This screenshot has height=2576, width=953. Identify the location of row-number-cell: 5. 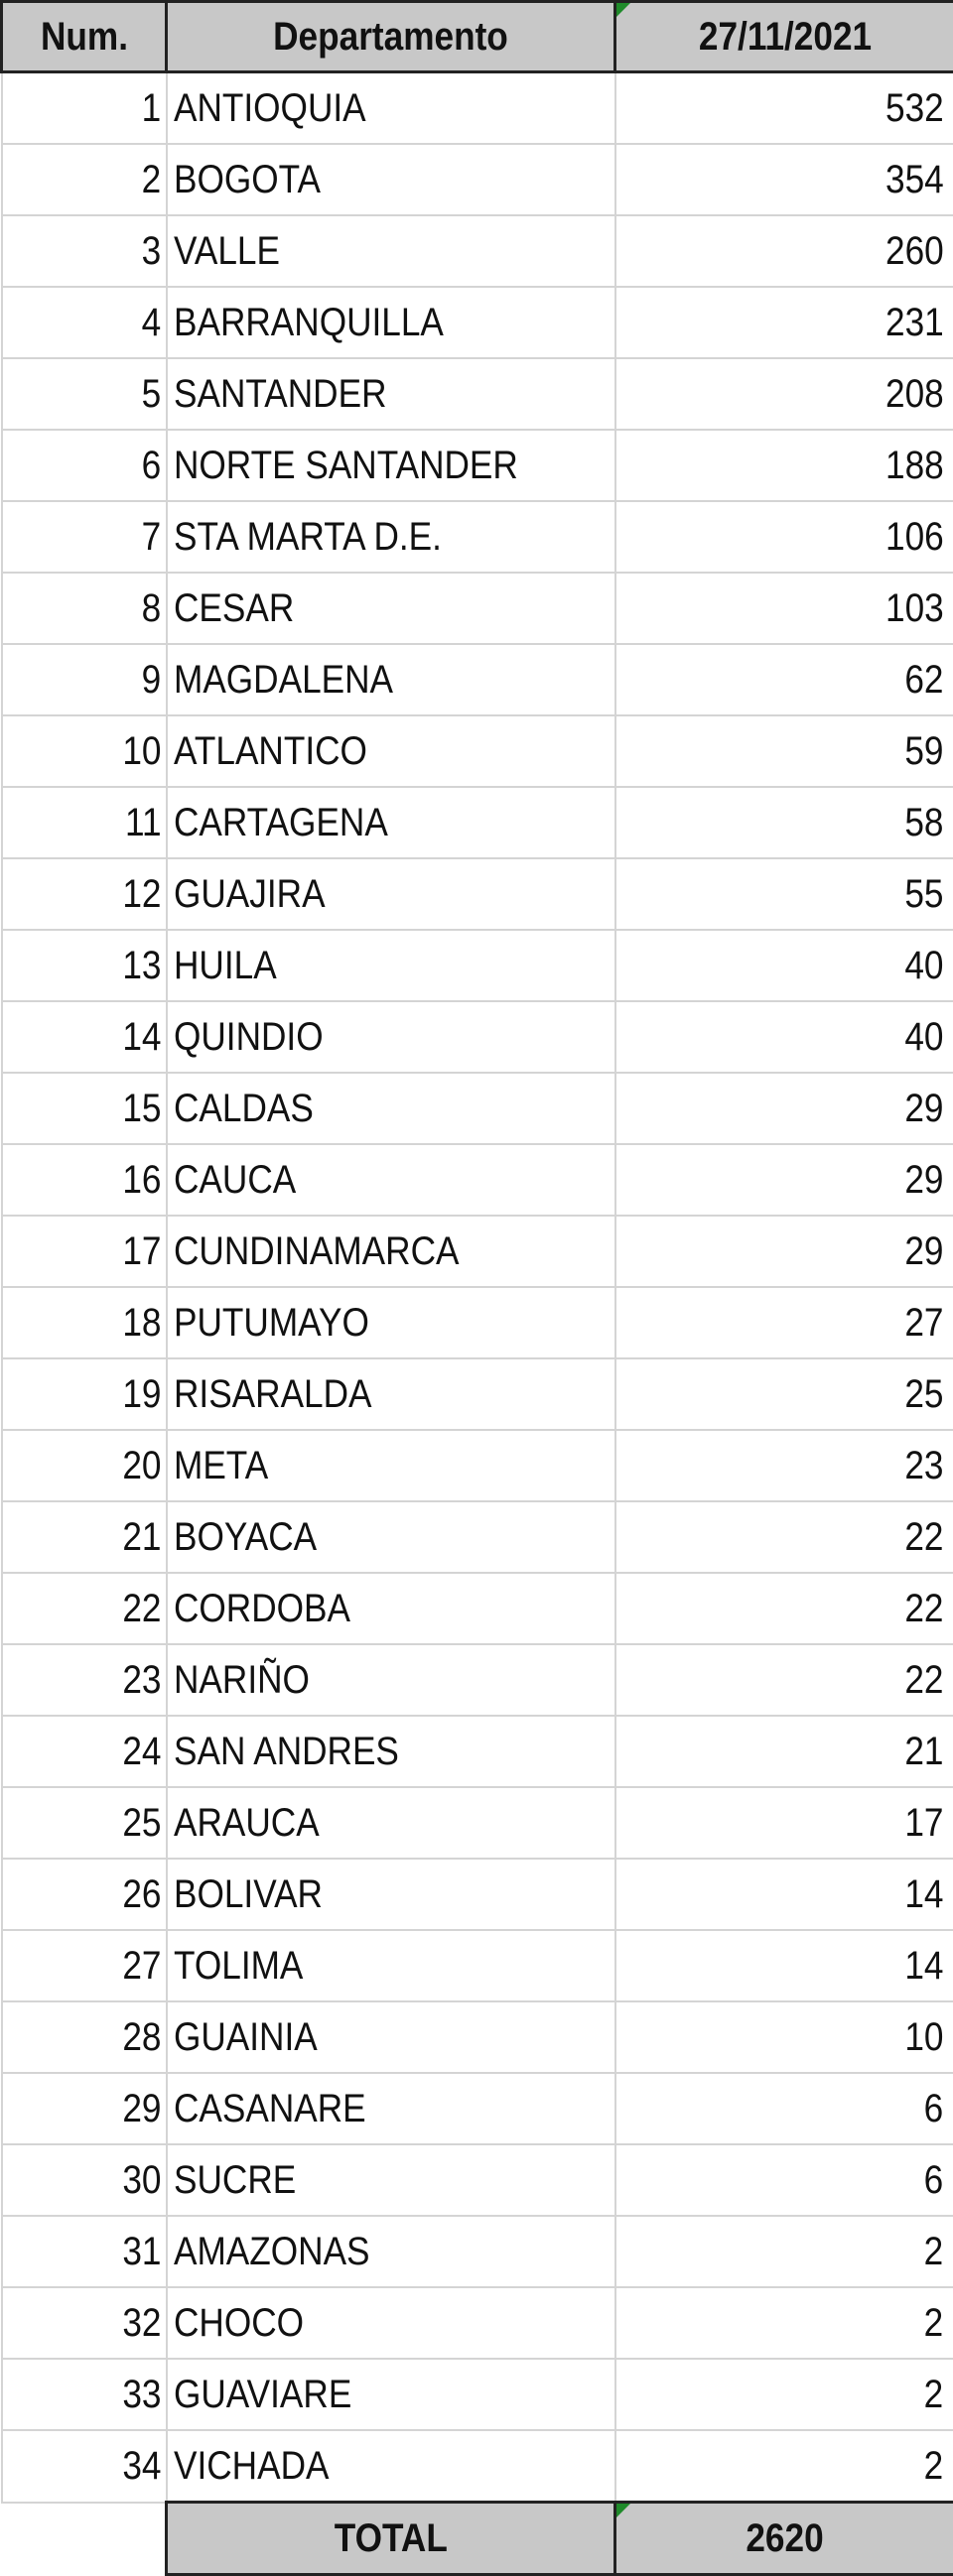
(84, 394).